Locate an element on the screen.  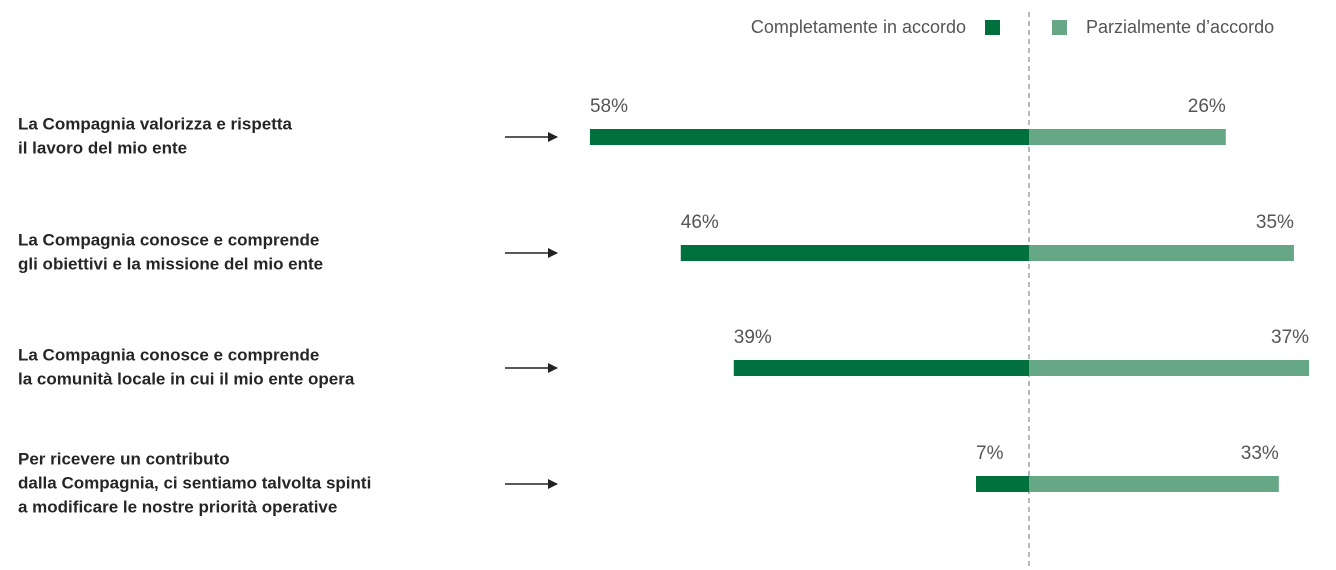
value-label: 35% is located at coordinates (1275, 222).